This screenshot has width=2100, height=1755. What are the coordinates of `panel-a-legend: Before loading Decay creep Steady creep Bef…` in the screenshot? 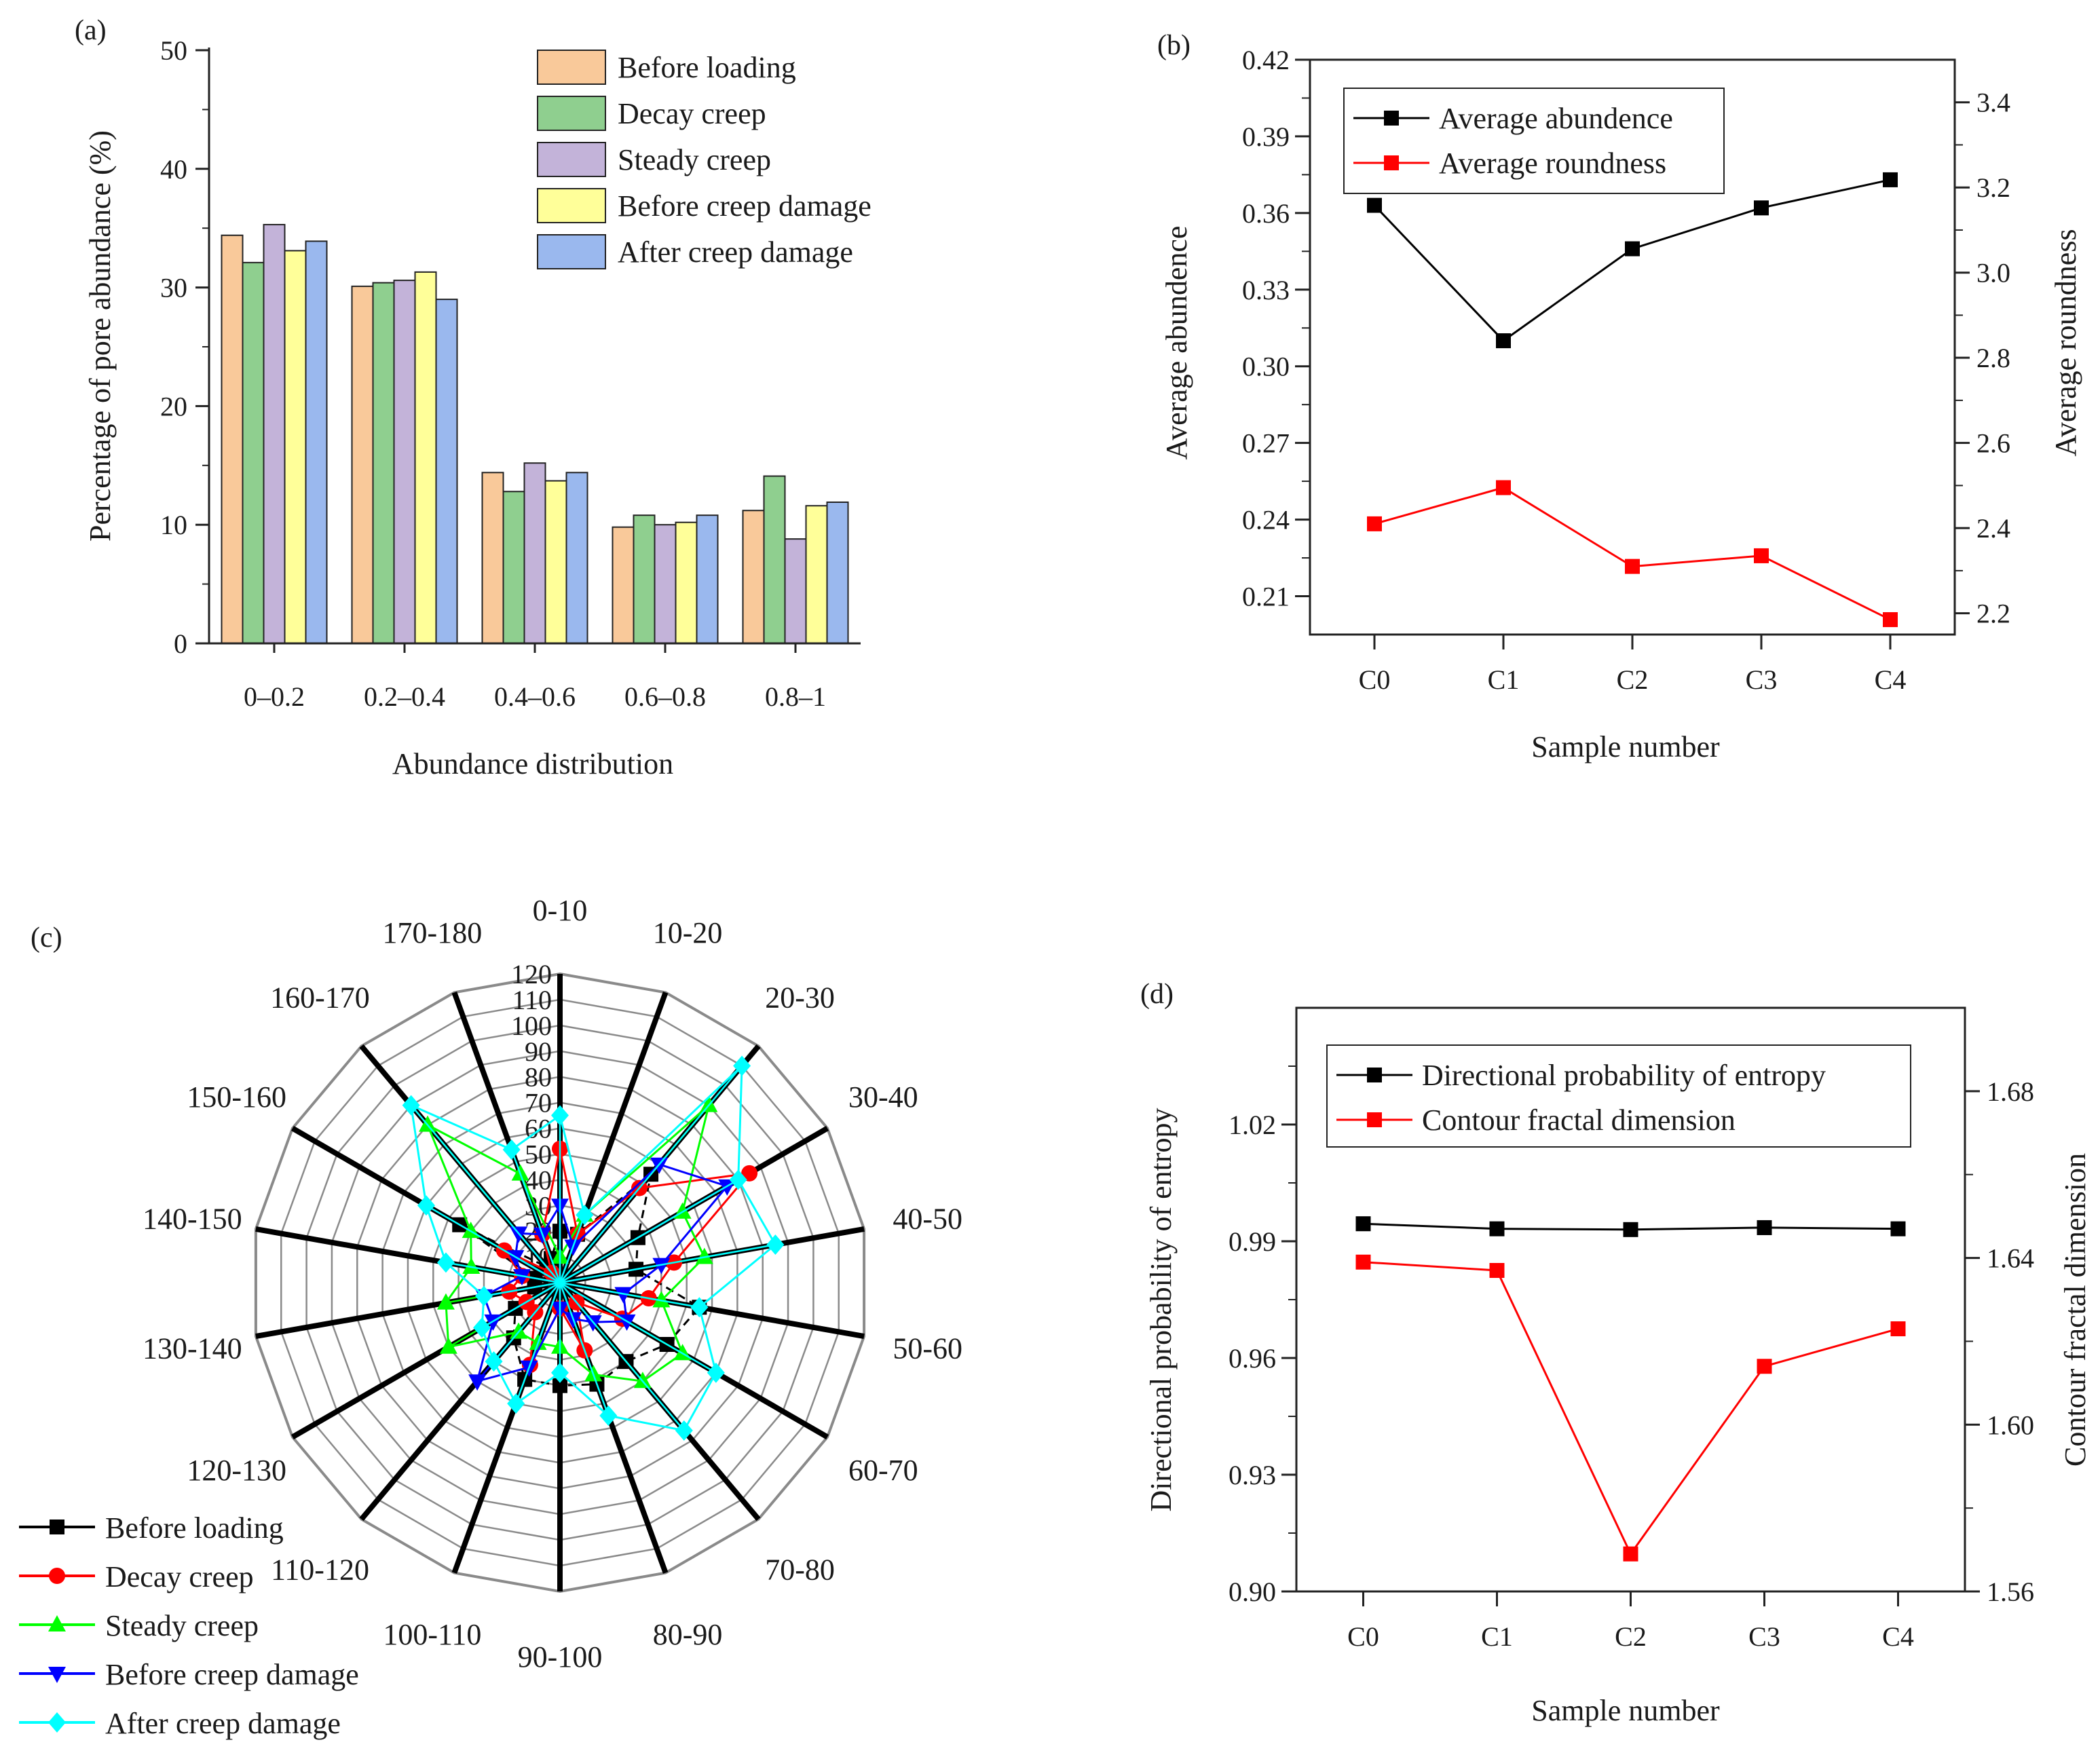 It's located at (704, 160).